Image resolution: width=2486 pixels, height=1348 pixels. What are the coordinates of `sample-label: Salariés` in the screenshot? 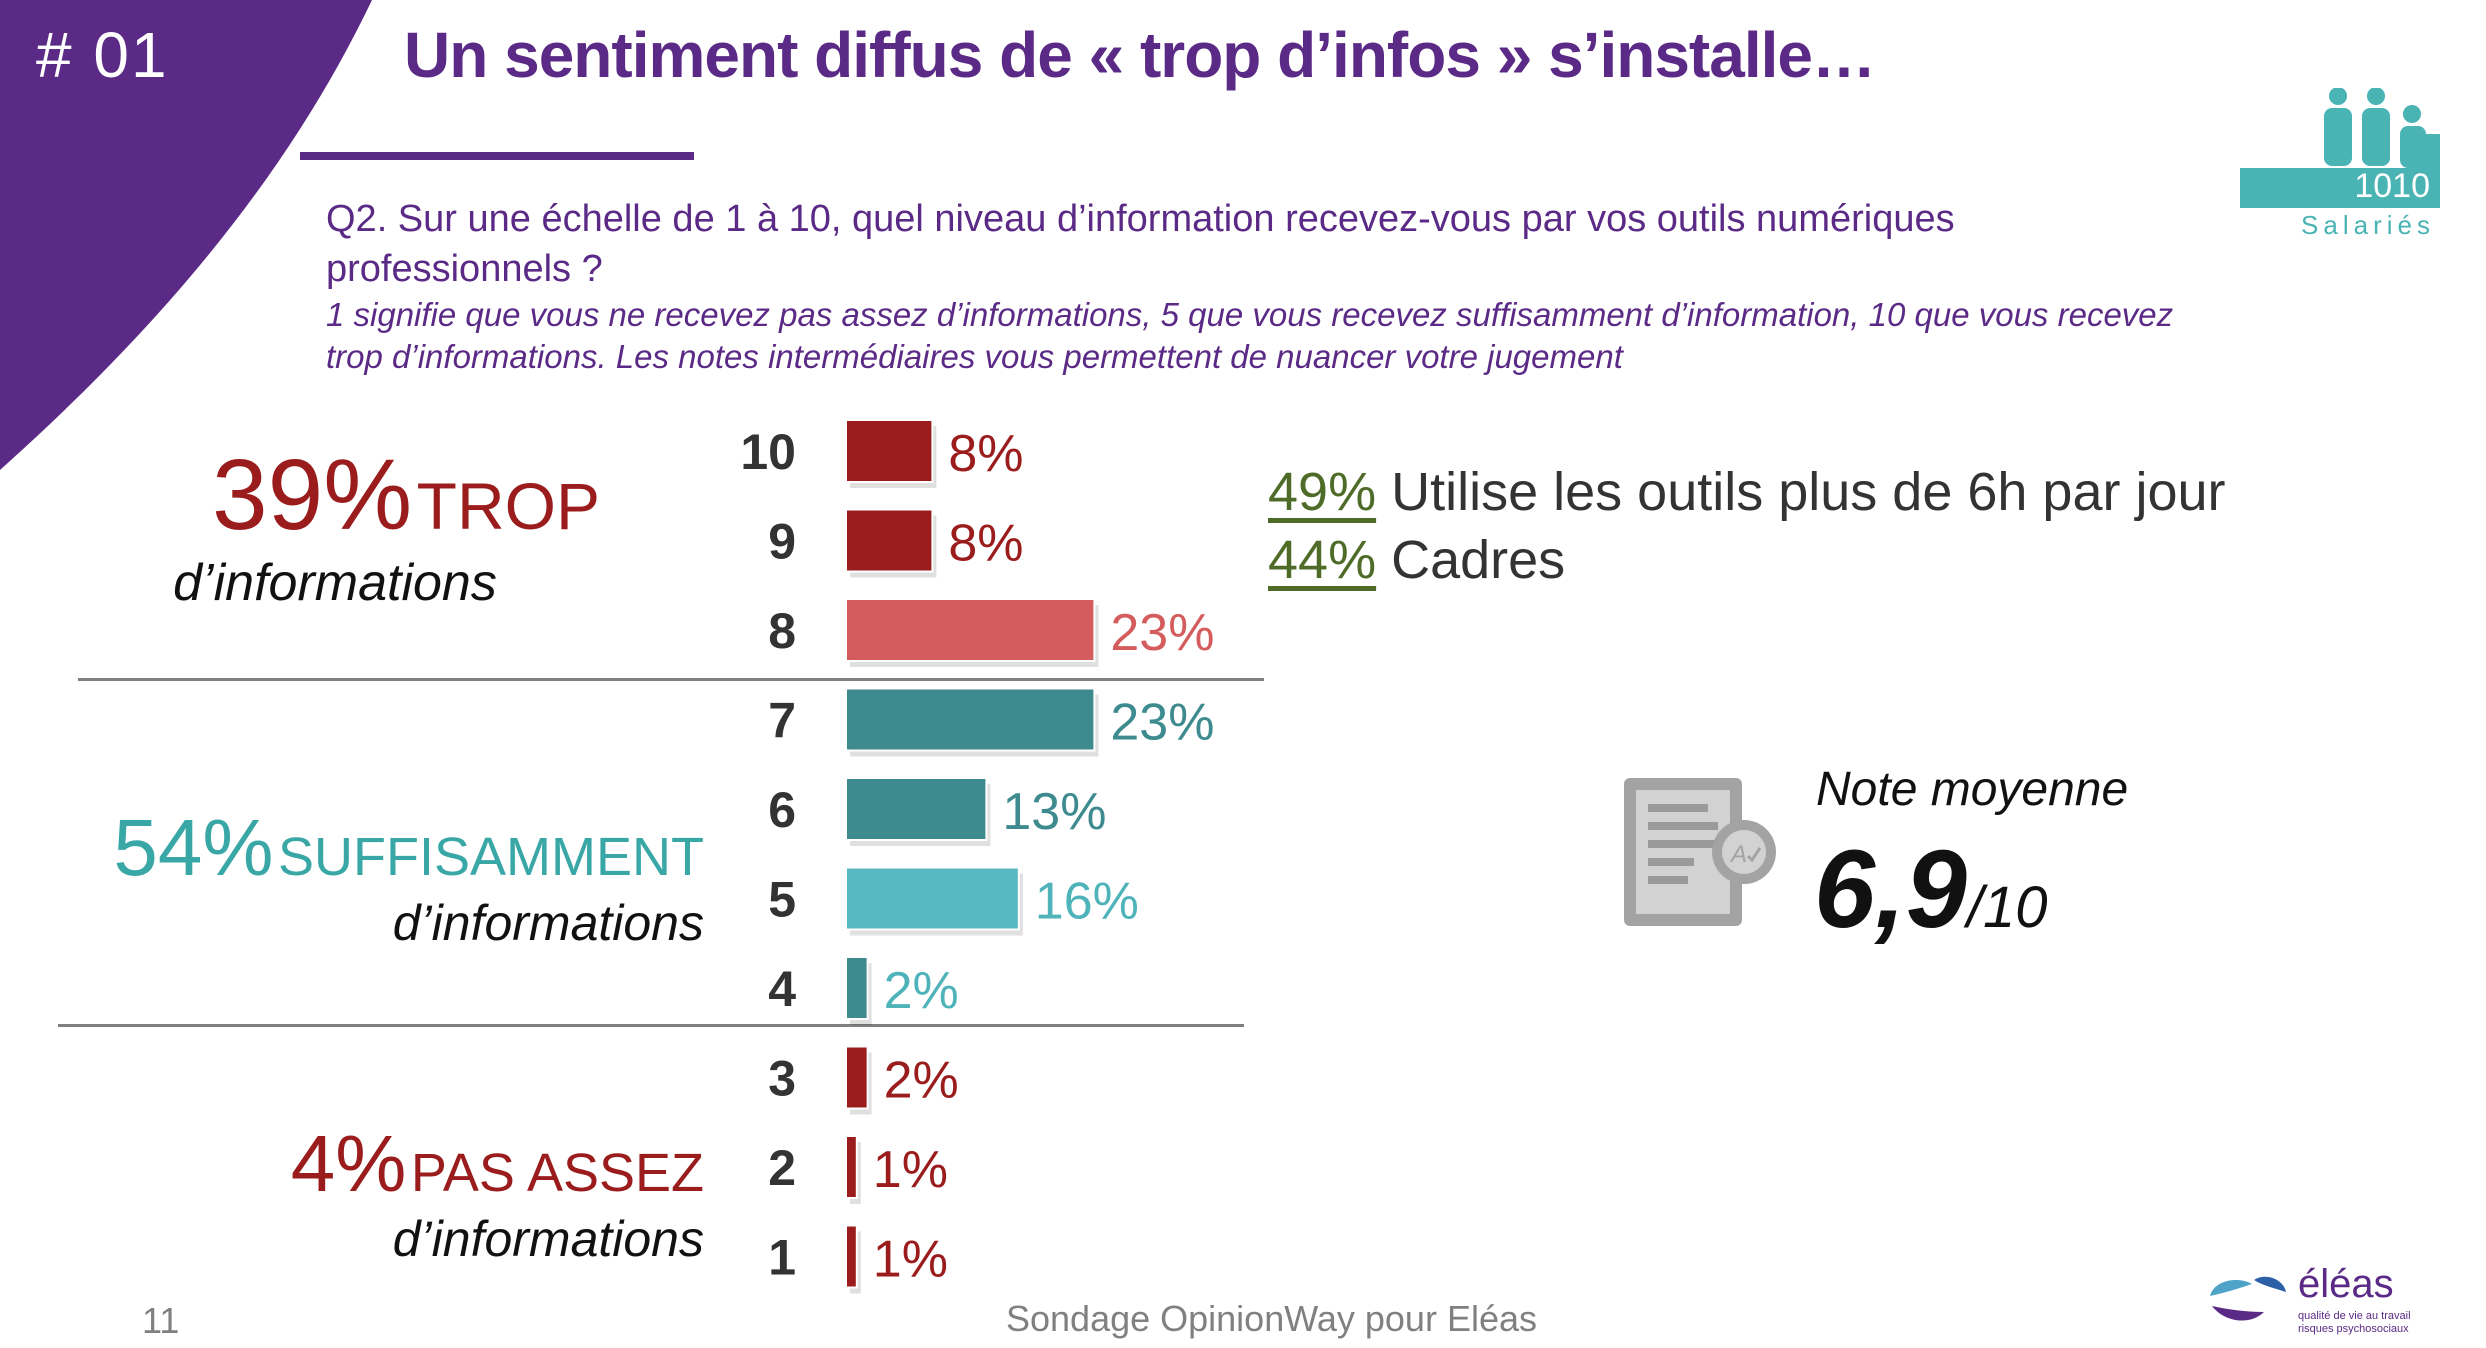 It's located at (2368, 225).